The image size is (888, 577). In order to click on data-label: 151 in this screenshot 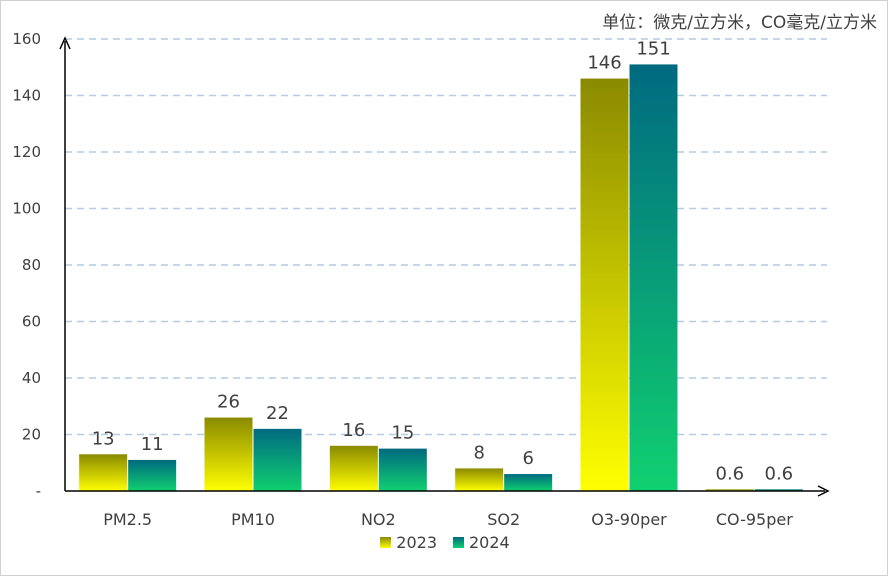, I will do `click(653, 48)`.